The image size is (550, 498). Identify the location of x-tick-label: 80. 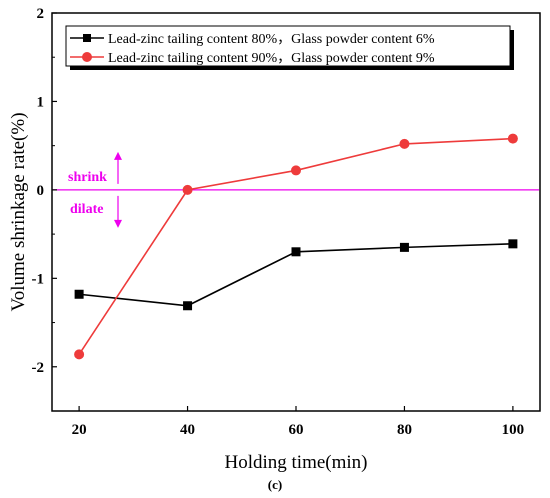
(404, 430).